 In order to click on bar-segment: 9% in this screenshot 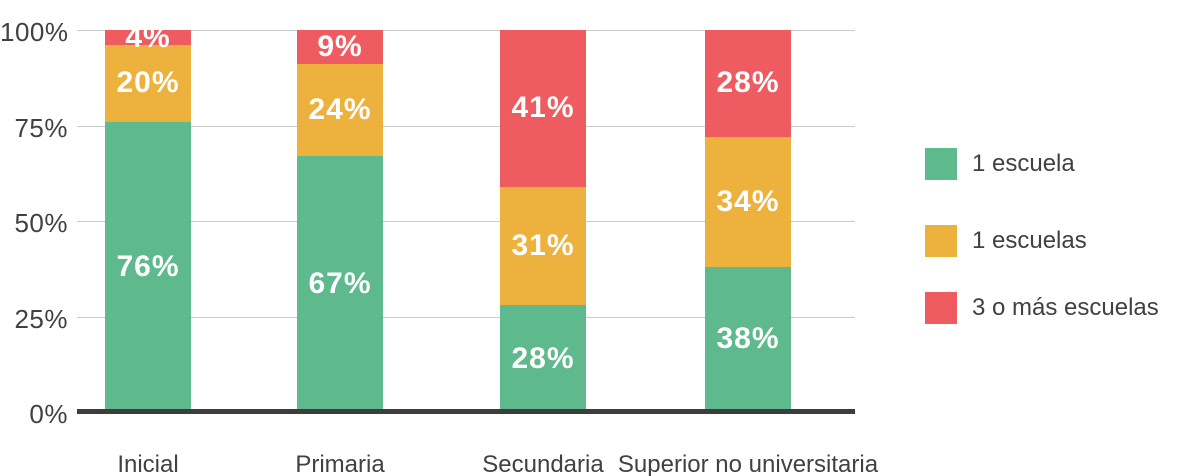, I will do `click(340, 47)`.